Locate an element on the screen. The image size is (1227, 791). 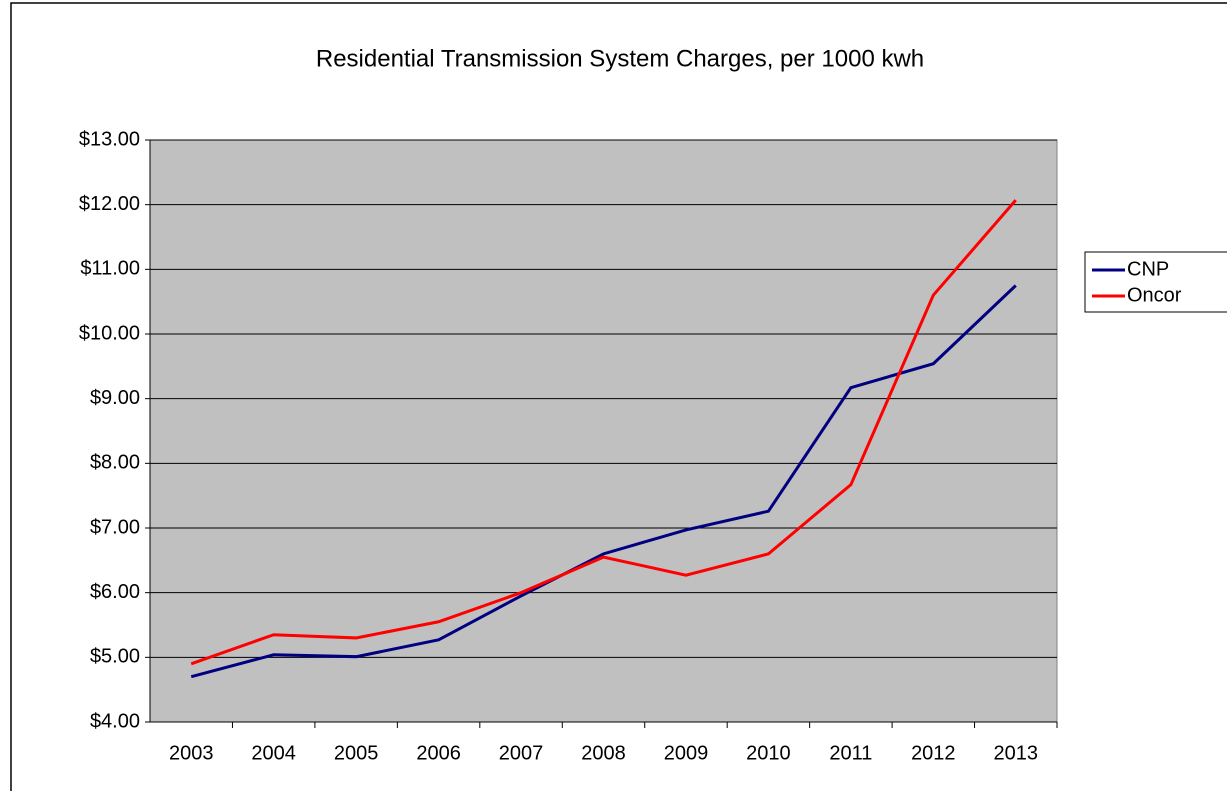
x-tick-label: 2010 is located at coordinates (768, 753).